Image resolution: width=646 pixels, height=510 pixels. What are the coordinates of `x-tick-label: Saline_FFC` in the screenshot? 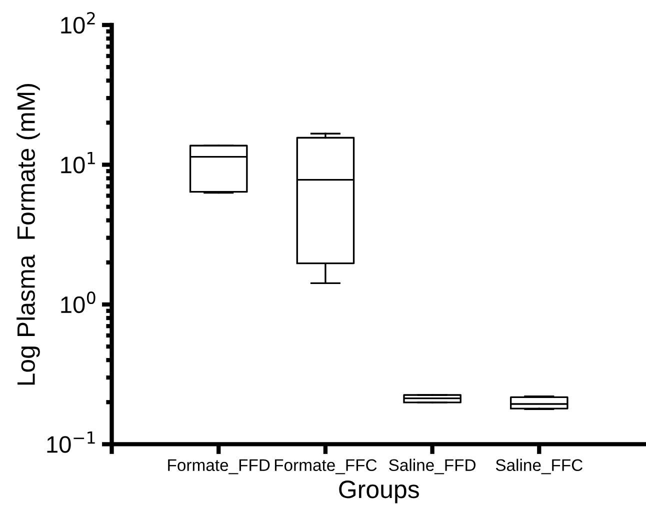 It's located at (539, 466).